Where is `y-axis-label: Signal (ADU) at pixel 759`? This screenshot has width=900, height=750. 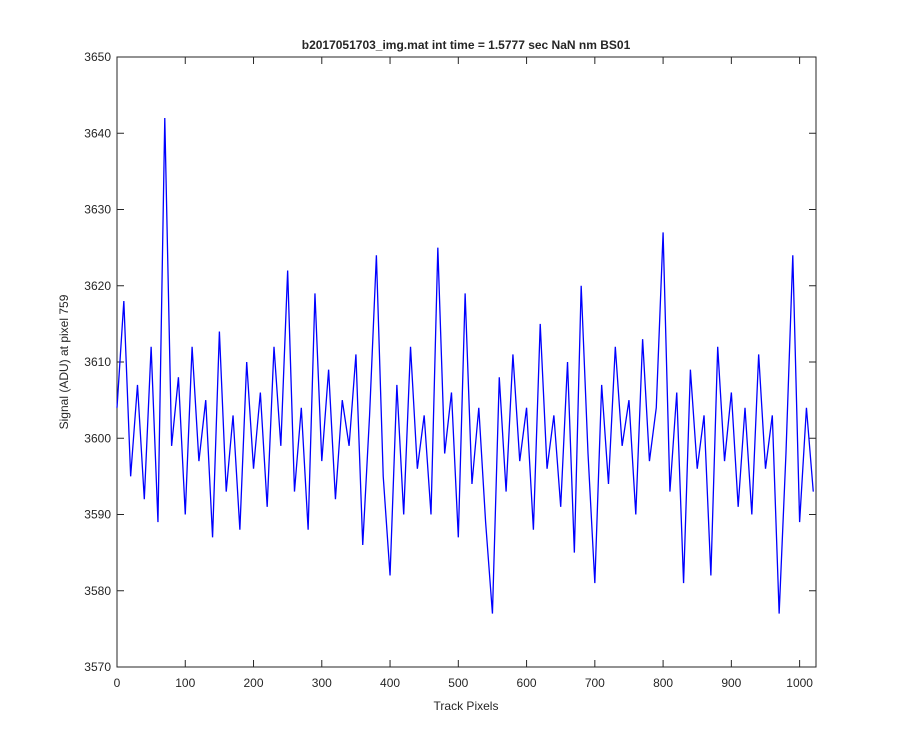 y-axis-label: Signal (ADU) at pixel 759 is located at coordinates (64, 361).